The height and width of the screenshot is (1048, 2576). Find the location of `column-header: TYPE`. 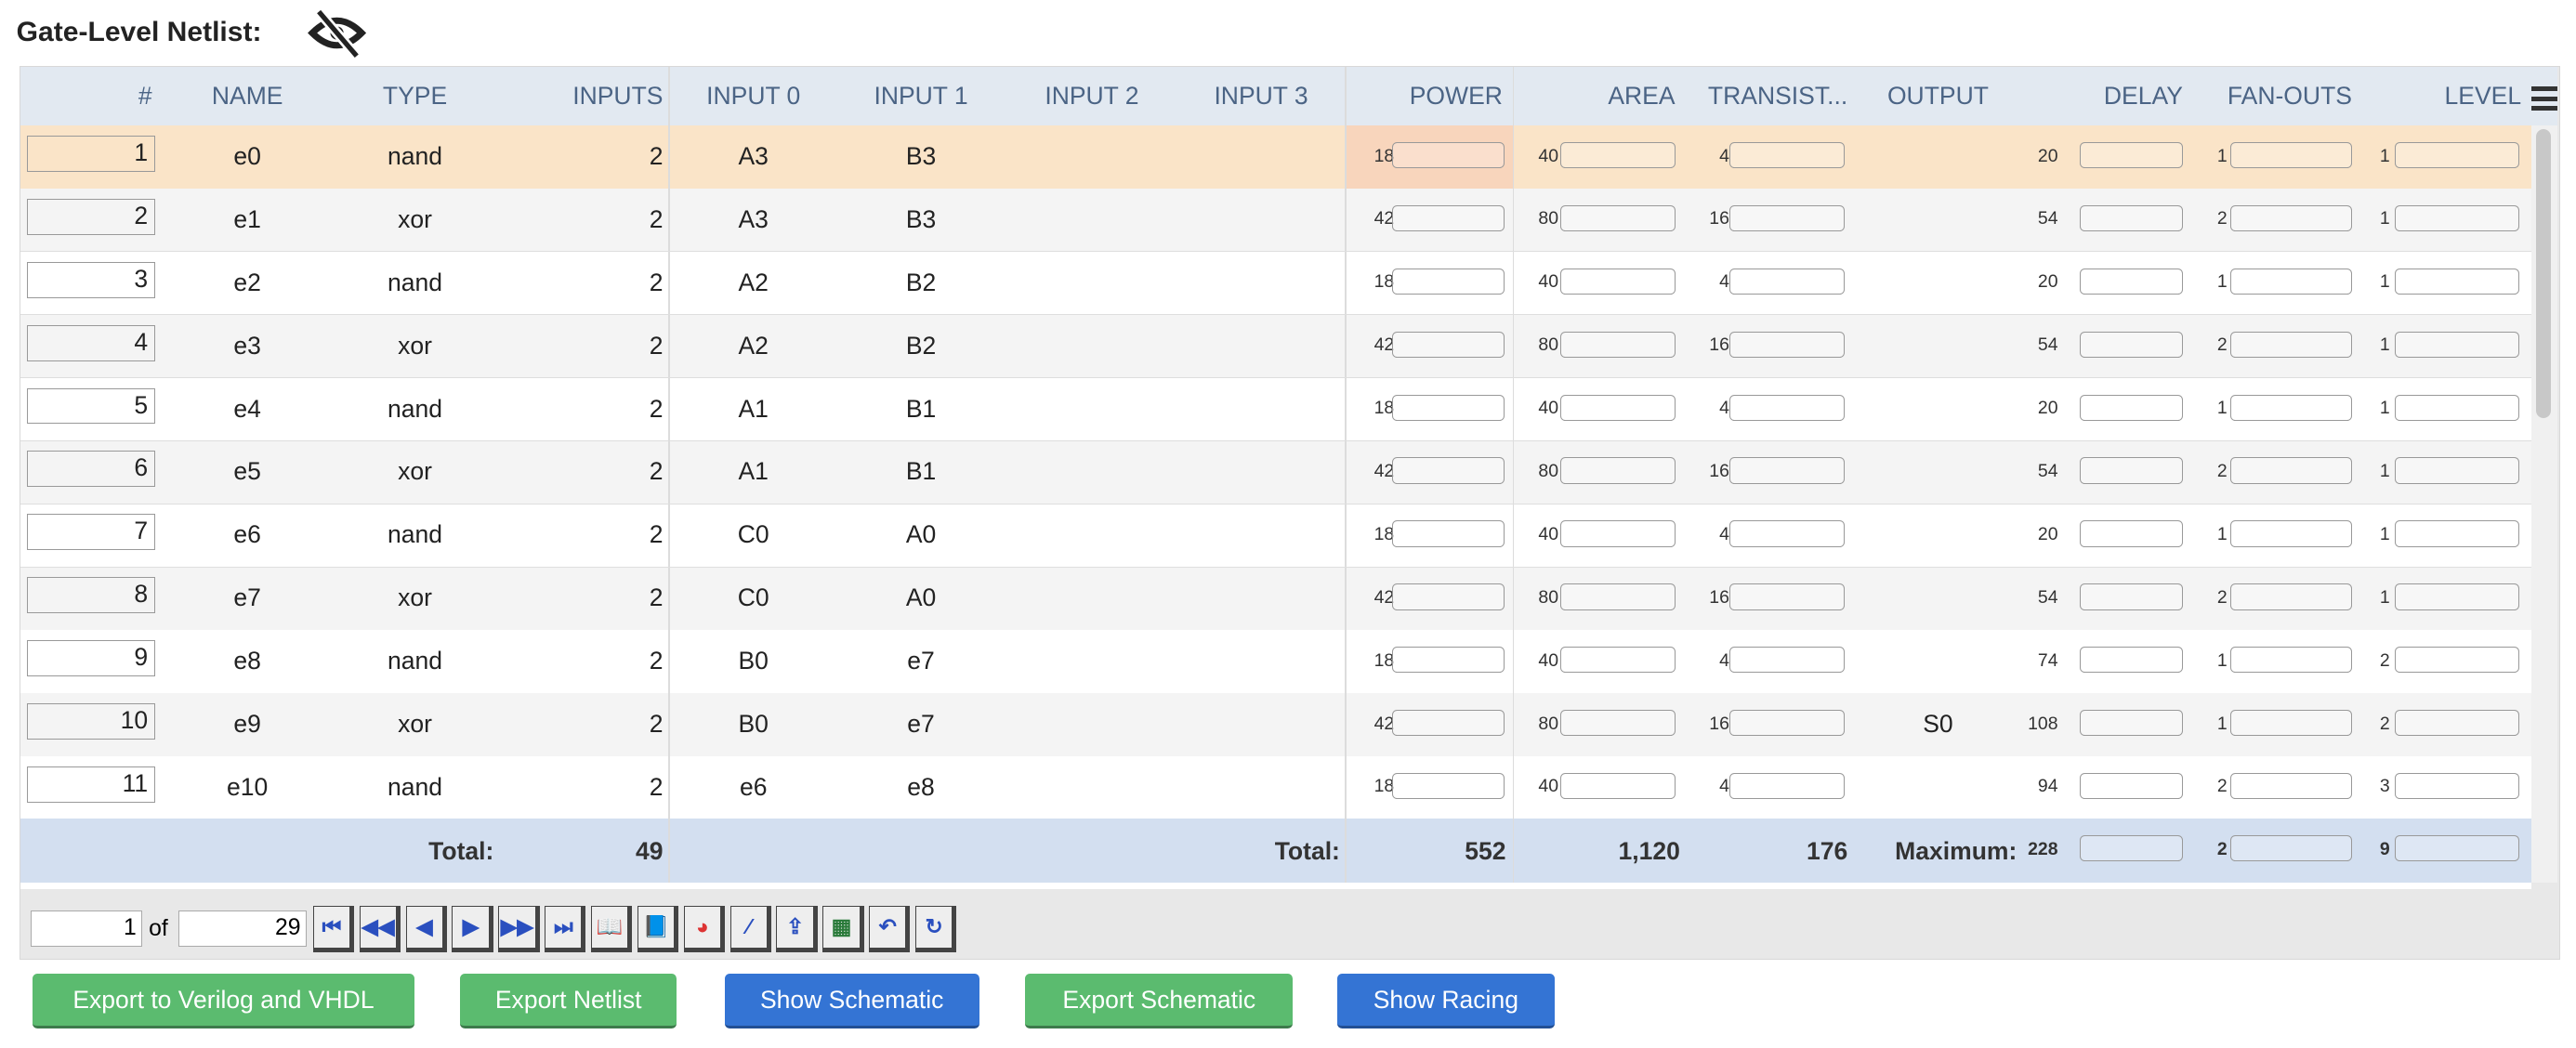

column-header: TYPE is located at coordinates (415, 95).